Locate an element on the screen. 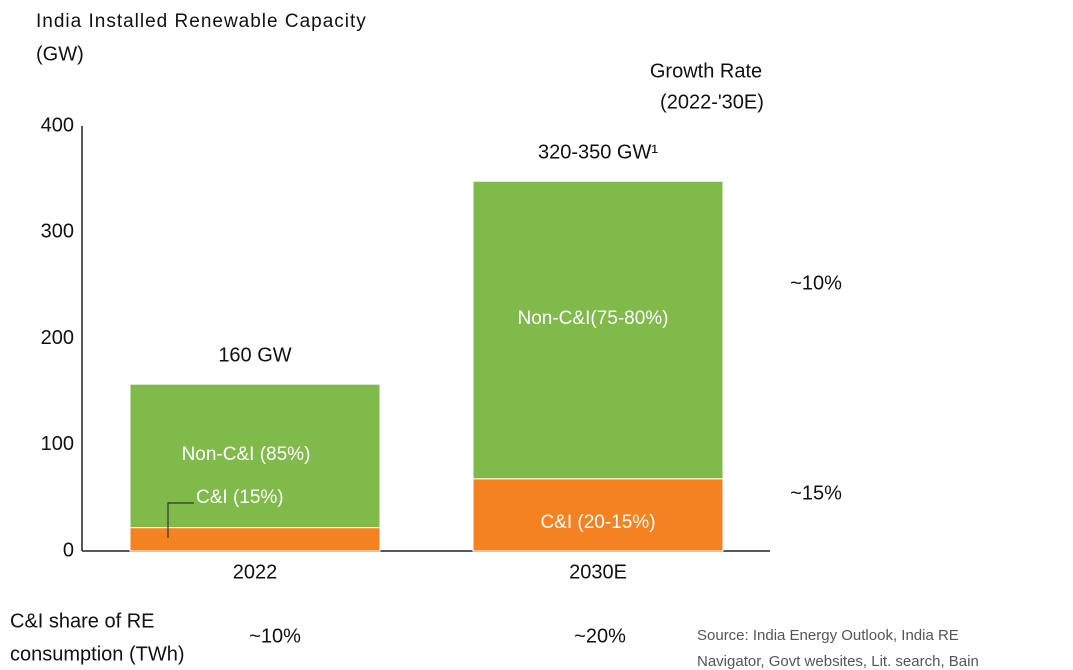 The width and height of the screenshot is (1073, 670). share-value: ~10% is located at coordinates (275, 636).